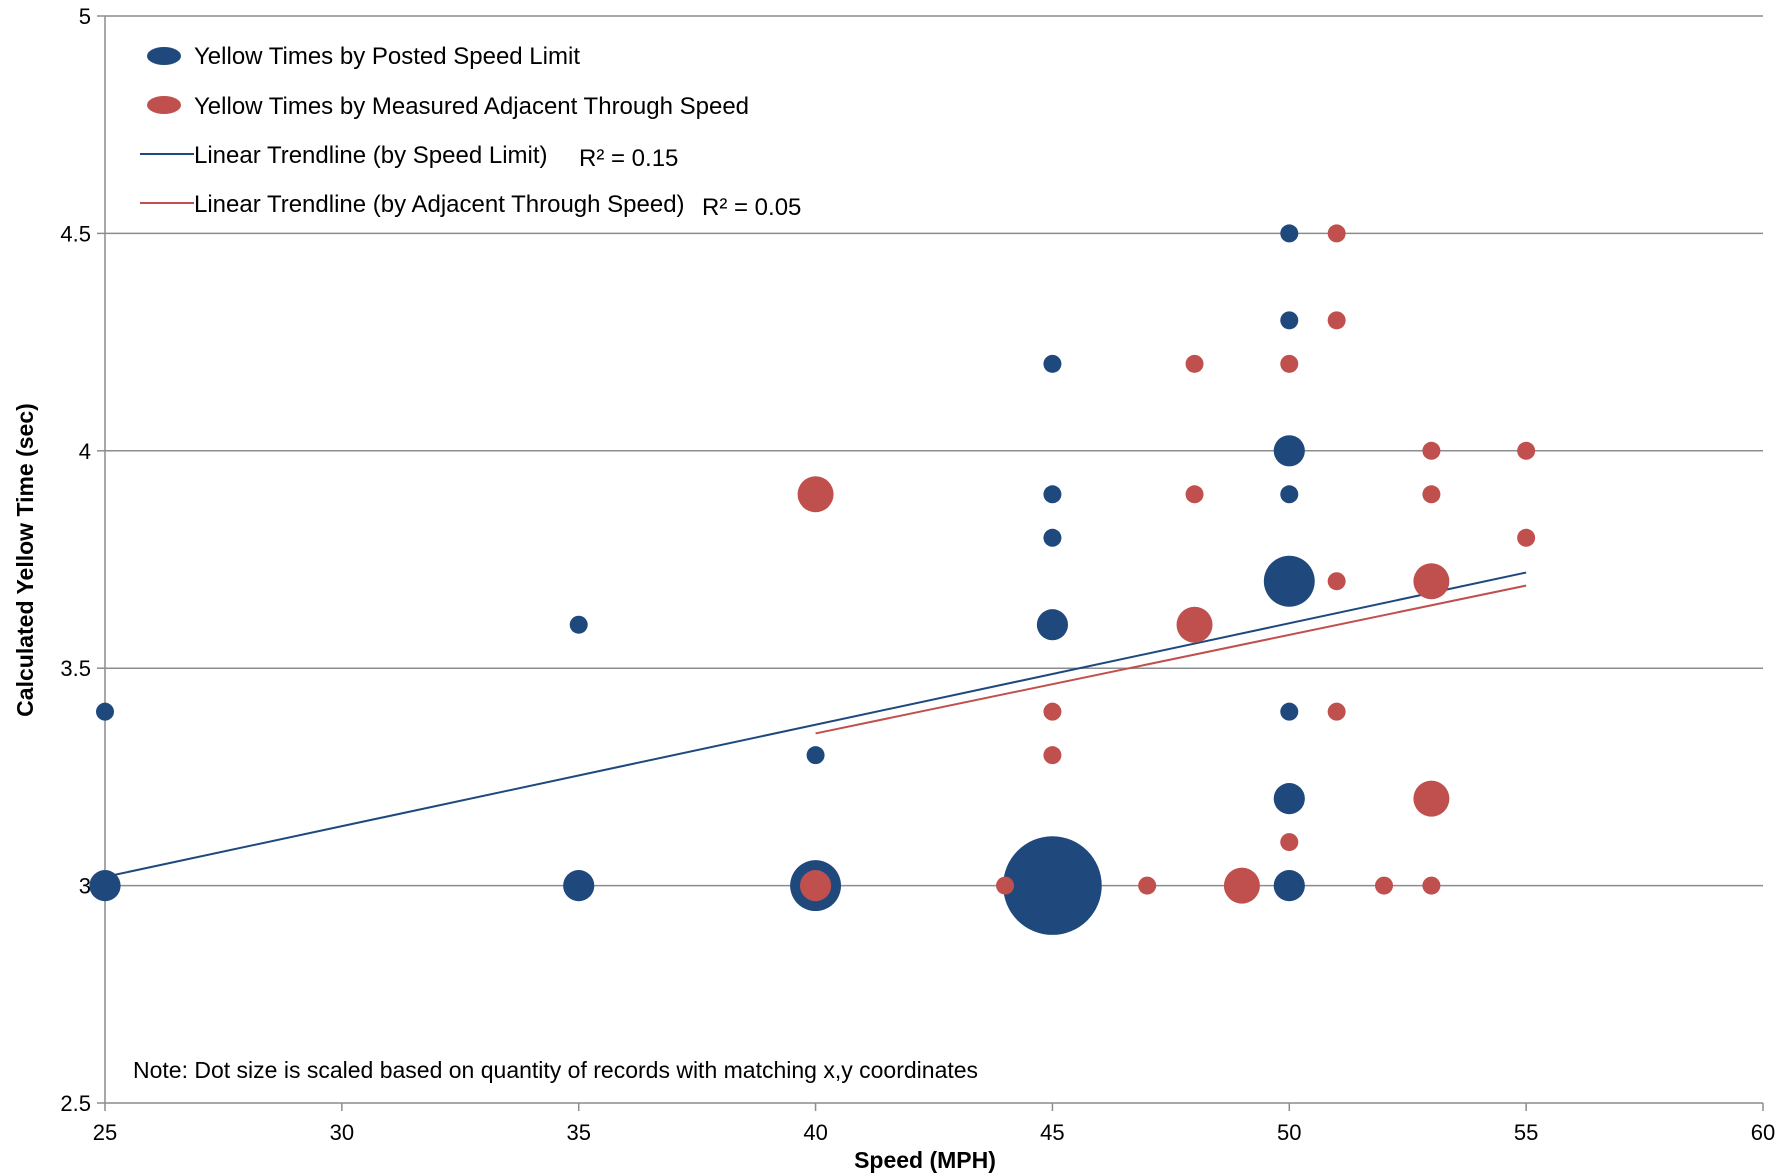 The height and width of the screenshot is (1174, 1780). What do you see at coordinates (1763, 1132) in the screenshot?
I see `x-tick-label: 60` at bounding box center [1763, 1132].